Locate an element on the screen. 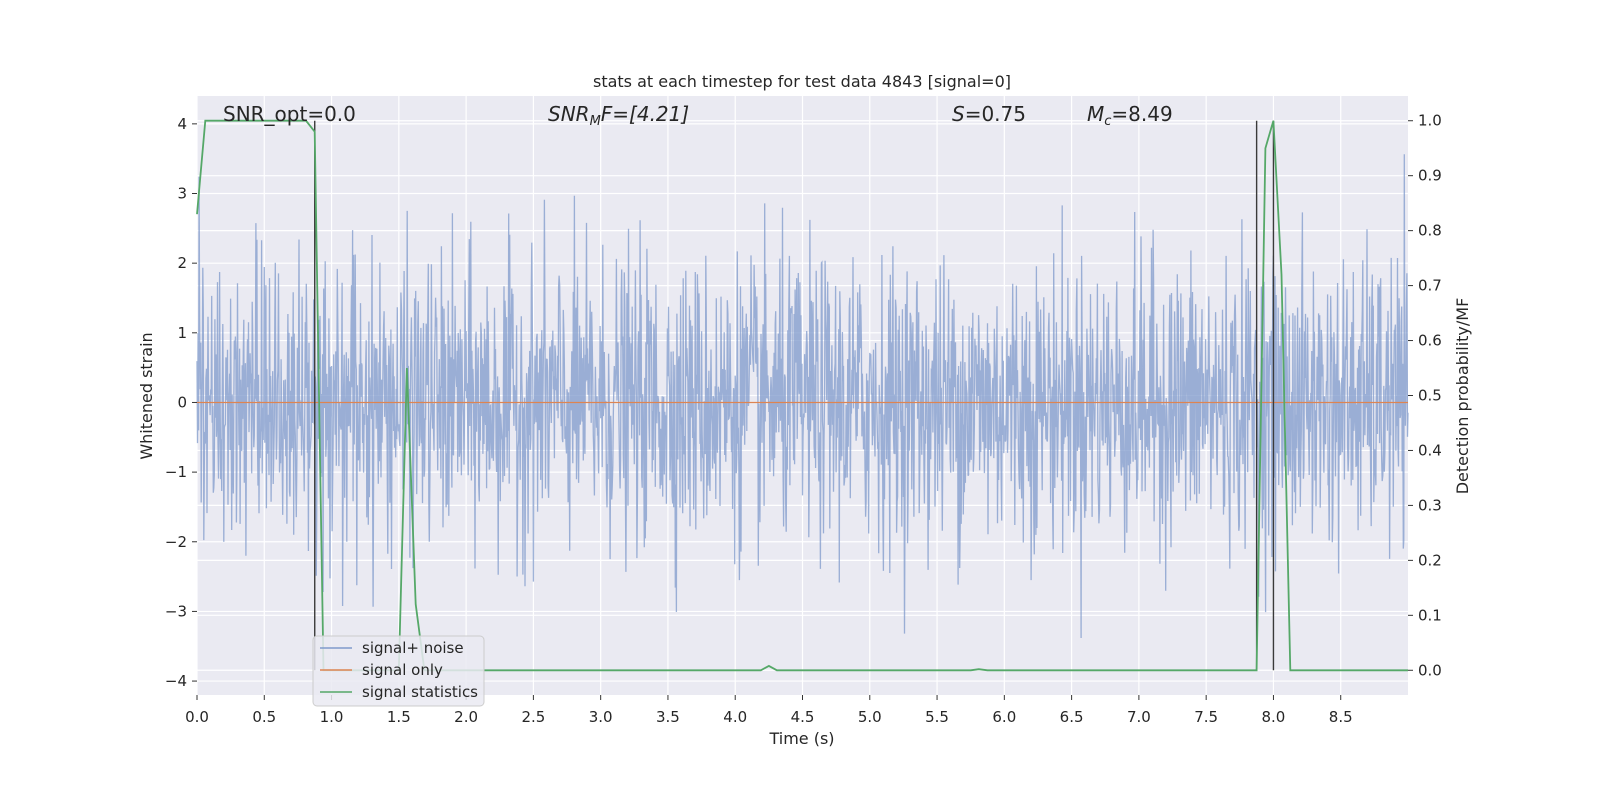 This screenshot has width=1600, height=800. mc-main: M is located at coordinates (1095, 114).